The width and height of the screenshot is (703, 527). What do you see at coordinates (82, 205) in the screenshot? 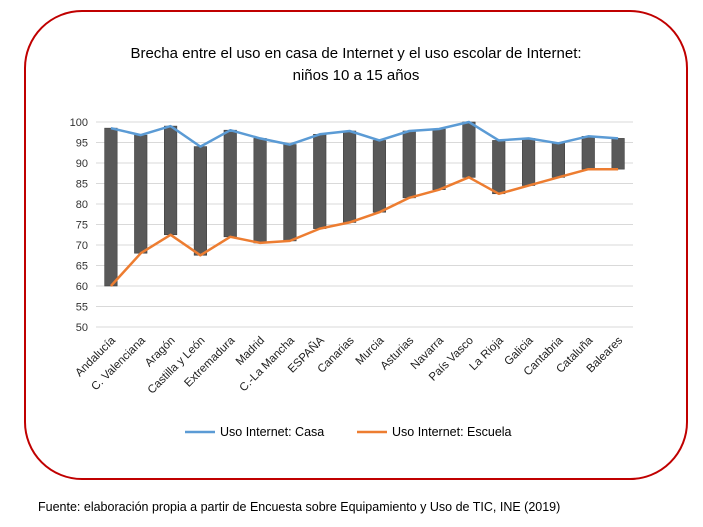
I see `y-tick-label: 80` at bounding box center [82, 205].